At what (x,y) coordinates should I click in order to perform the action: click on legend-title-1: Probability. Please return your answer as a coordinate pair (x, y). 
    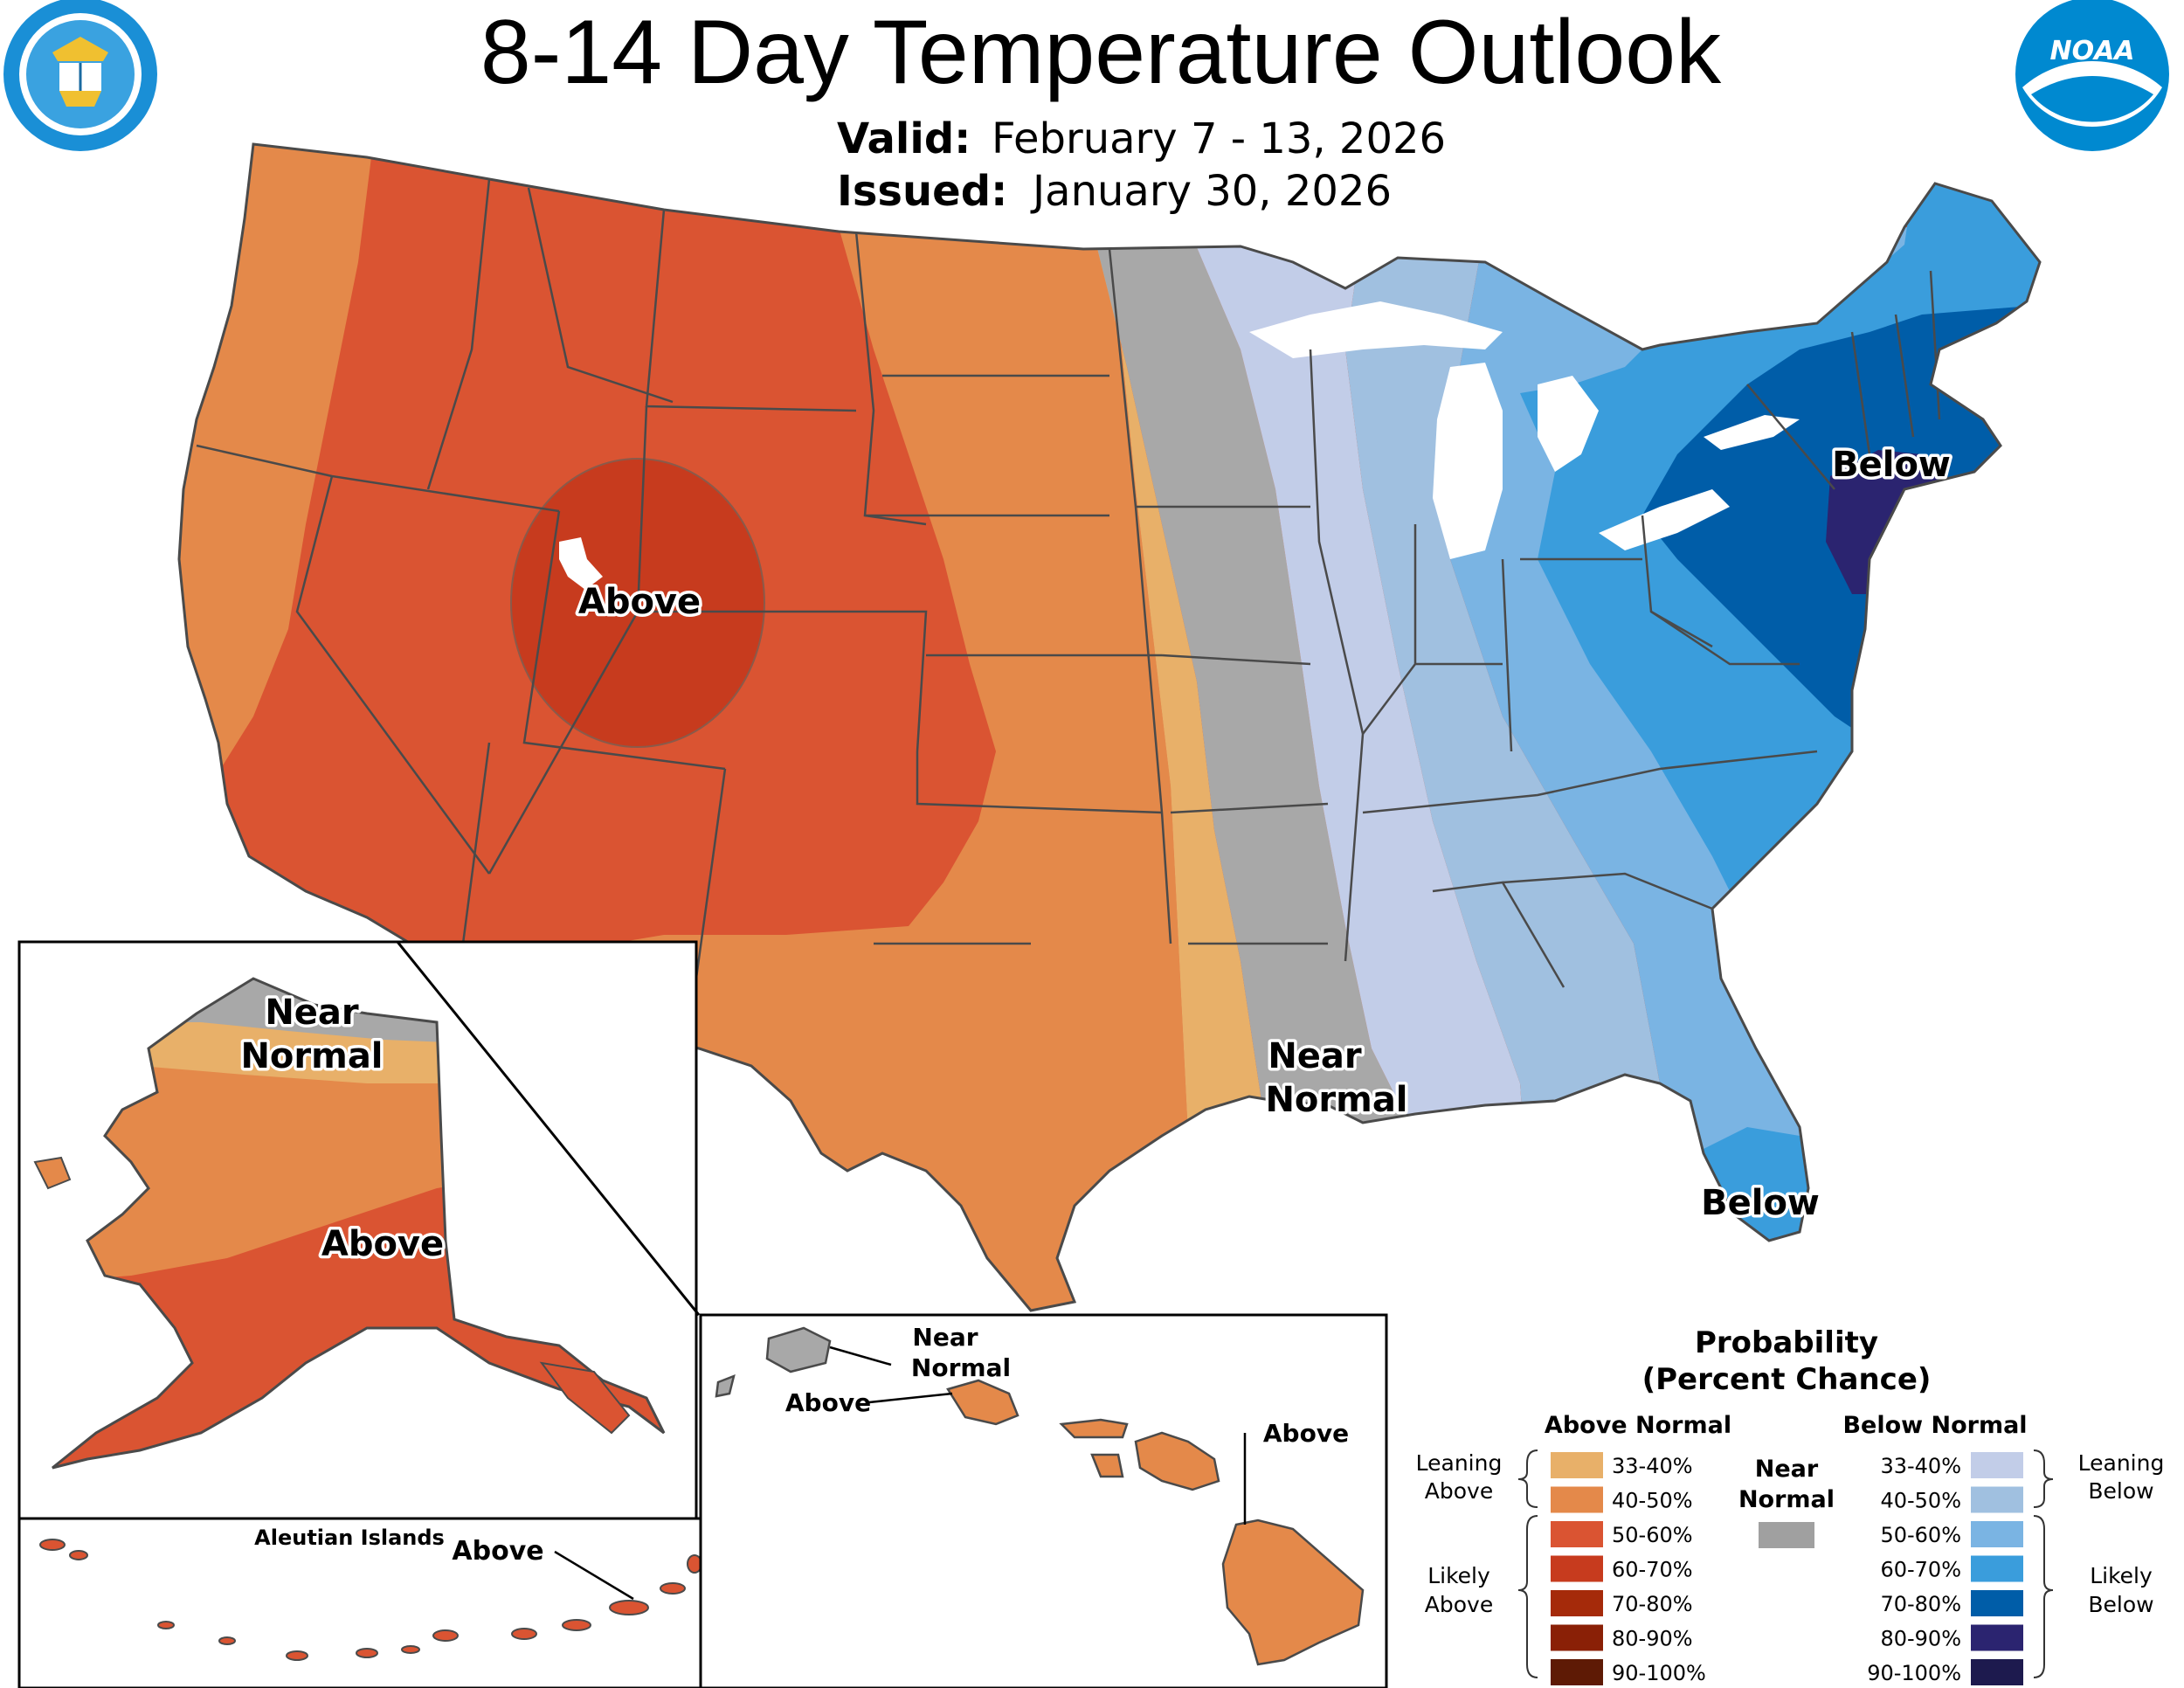
    Looking at the image, I should click on (1786, 1342).